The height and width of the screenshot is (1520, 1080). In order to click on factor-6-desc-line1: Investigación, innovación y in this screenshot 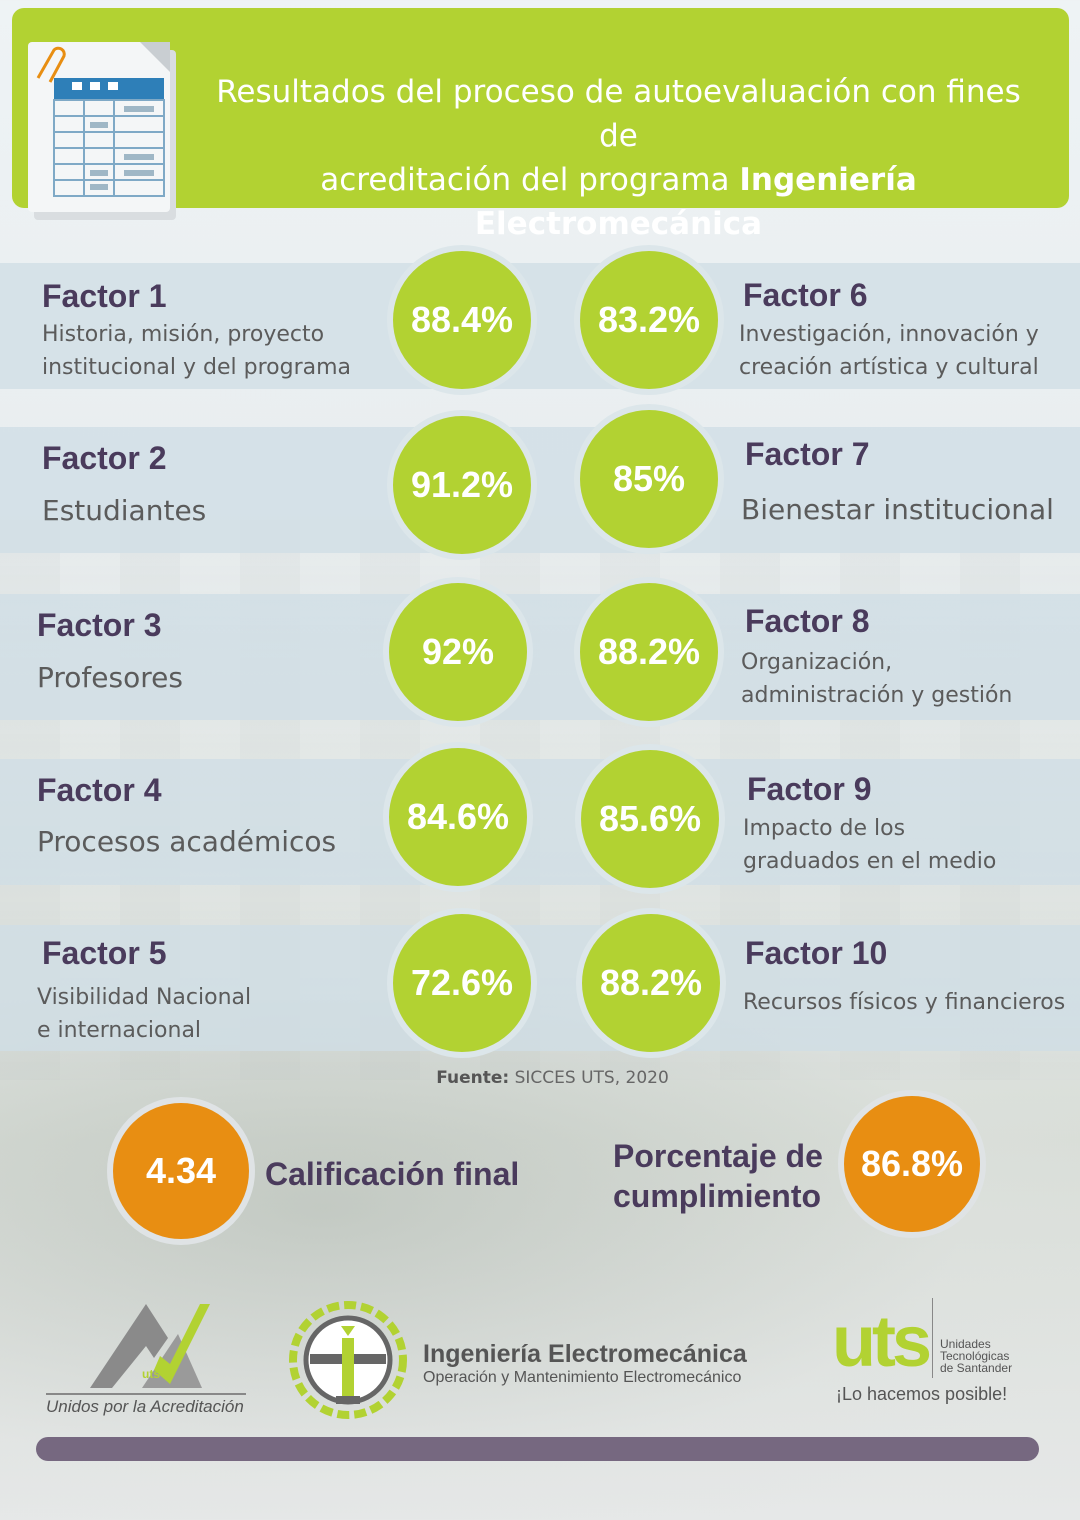, I will do `click(889, 334)`.